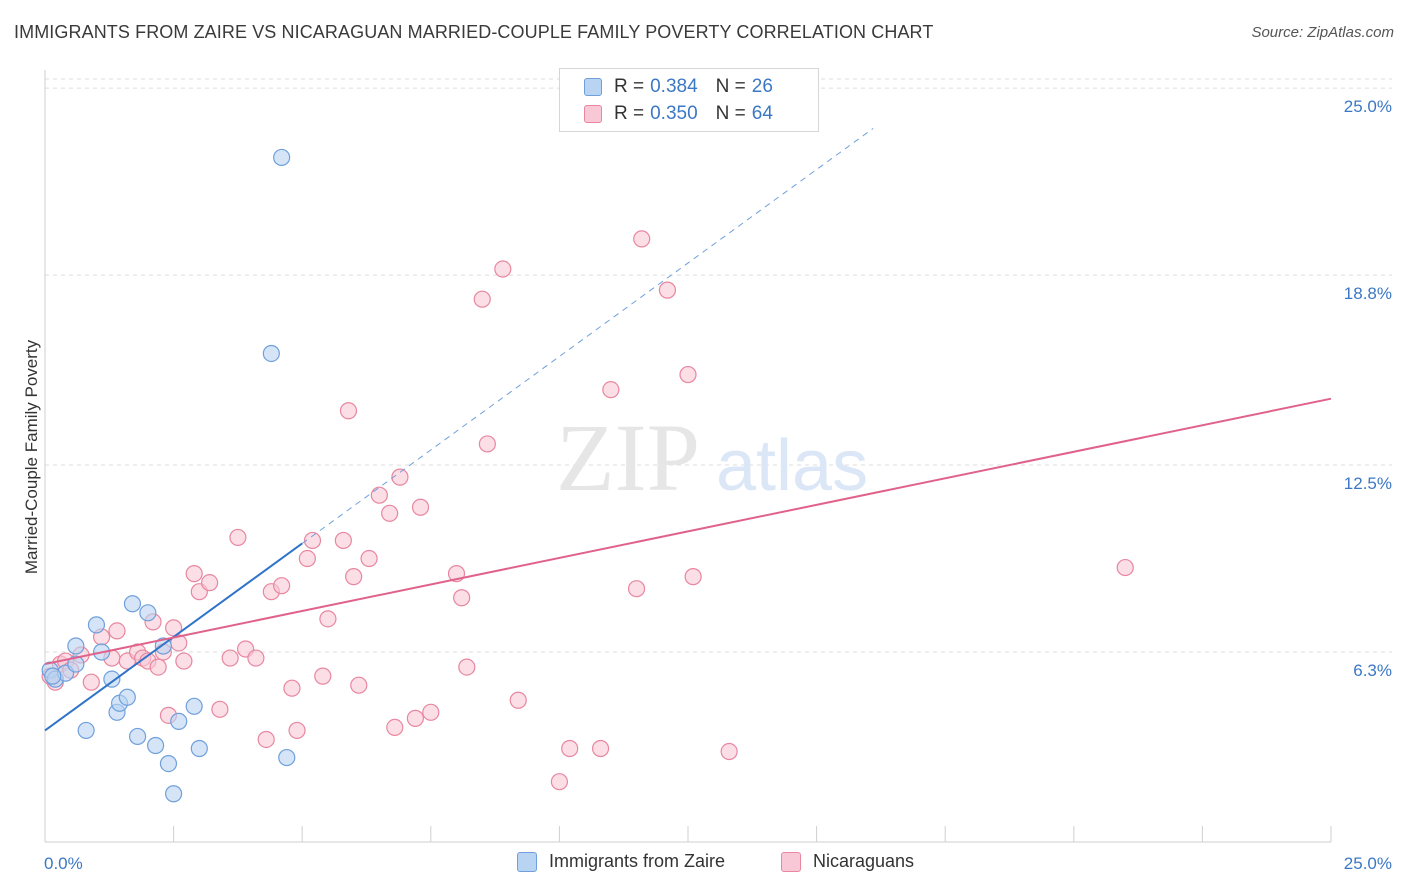 This screenshot has width=1406, height=892. I want to click on stats-legend: R = 0.384 N = 26 R = 0.350 N = 64, so click(689, 100).